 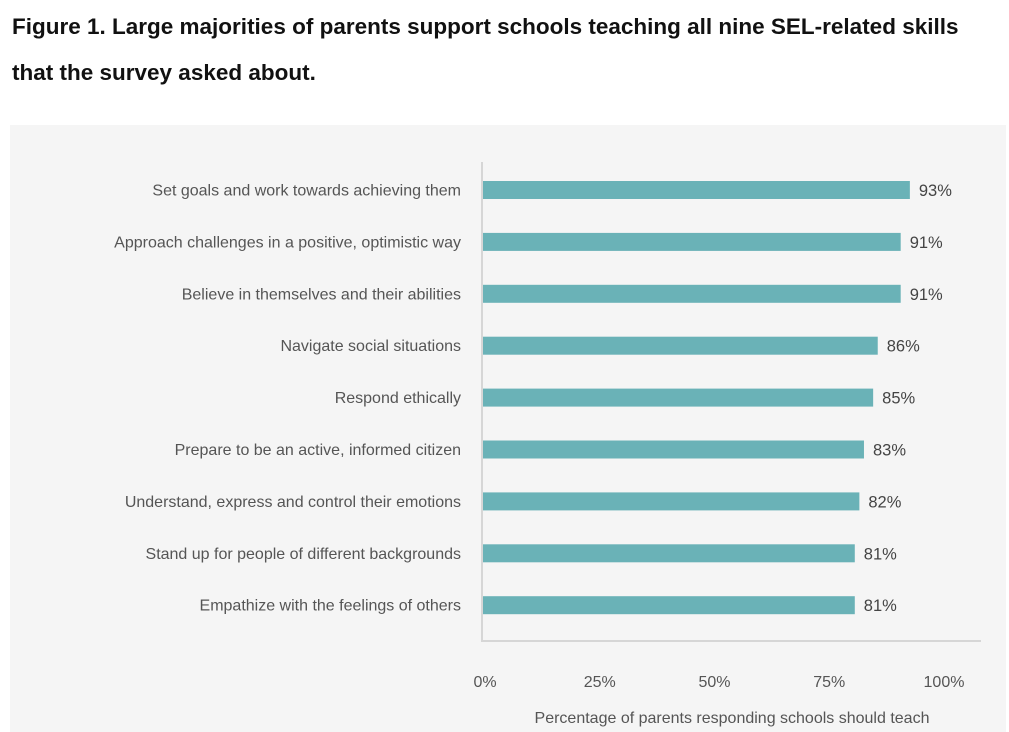 I want to click on x-tick-label: 50%, so click(x=714, y=682).